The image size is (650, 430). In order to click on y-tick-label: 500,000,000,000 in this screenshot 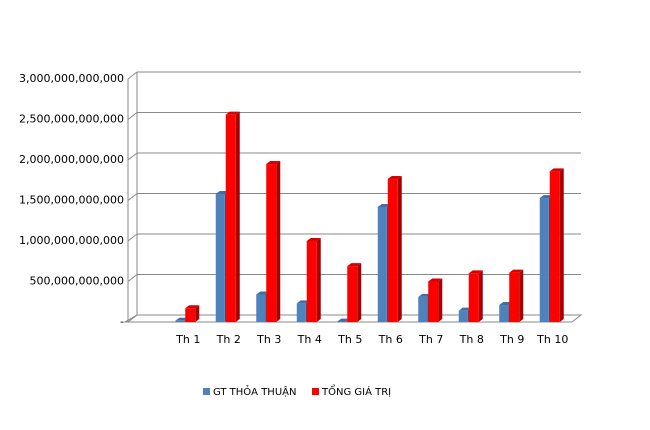, I will do `click(77, 281)`.